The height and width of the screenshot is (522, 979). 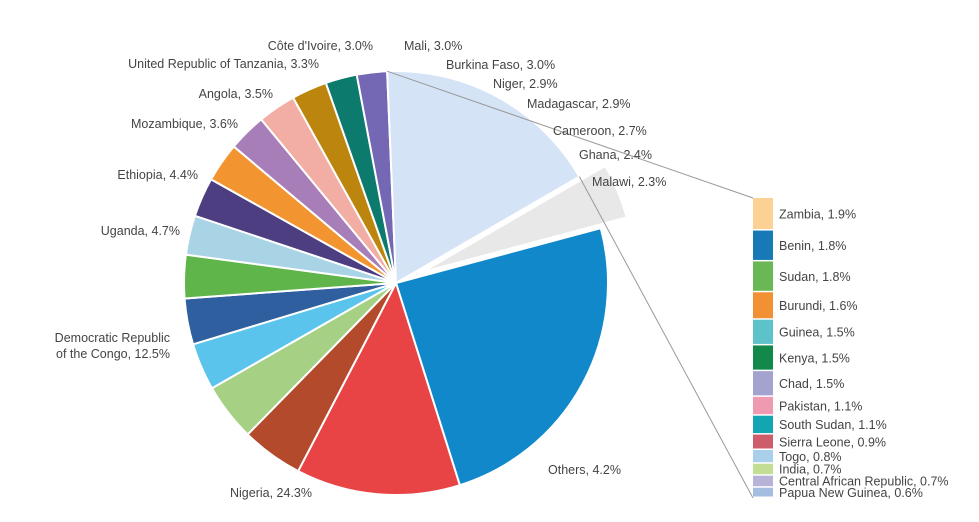 I want to click on bar-label-chad: Chad, 1.5%, so click(x=811, y=384).